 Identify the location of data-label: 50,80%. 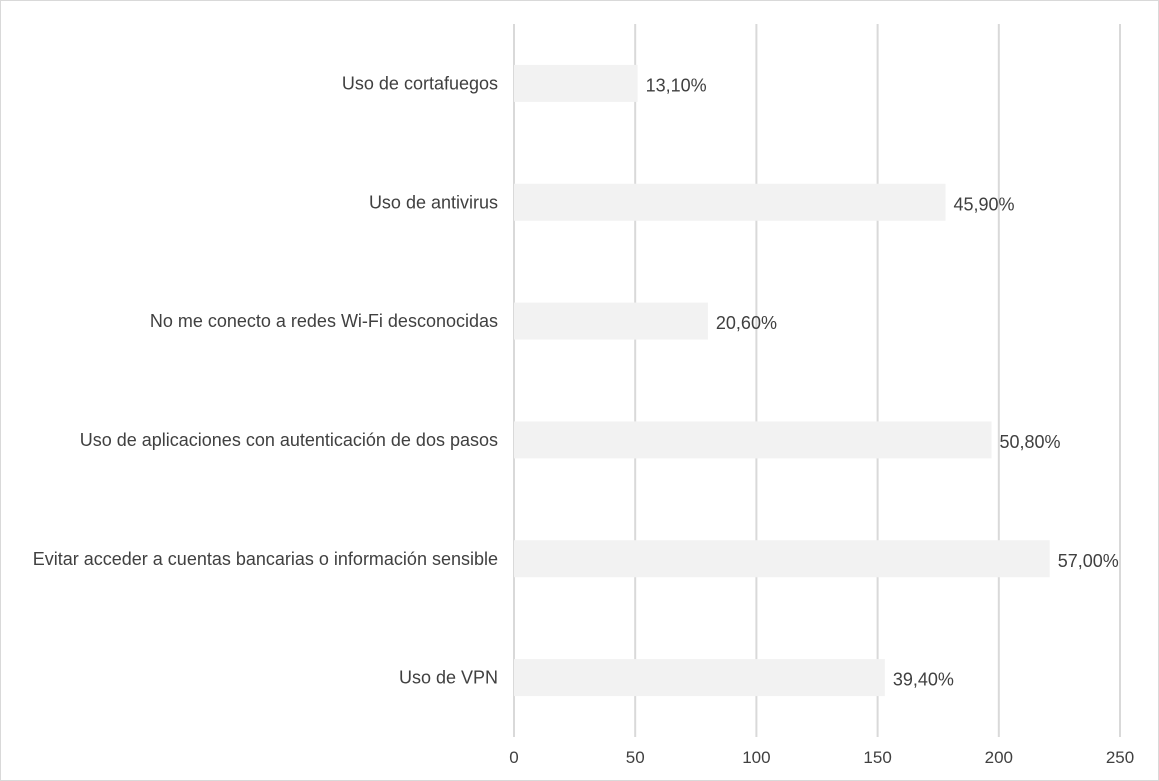
(1030, 442).